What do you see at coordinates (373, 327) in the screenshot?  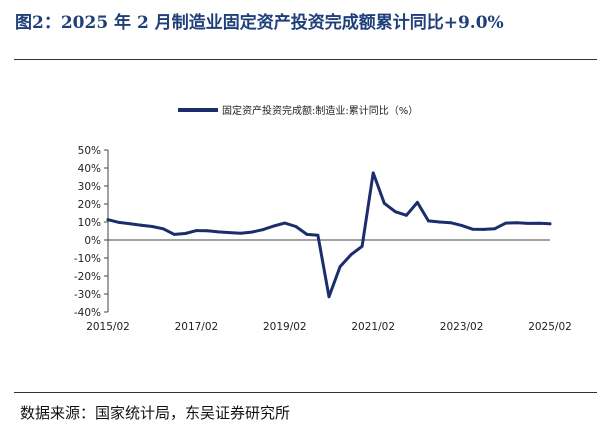 I see `x-tick-label: 2021/02` at bounding box center [373, 327].